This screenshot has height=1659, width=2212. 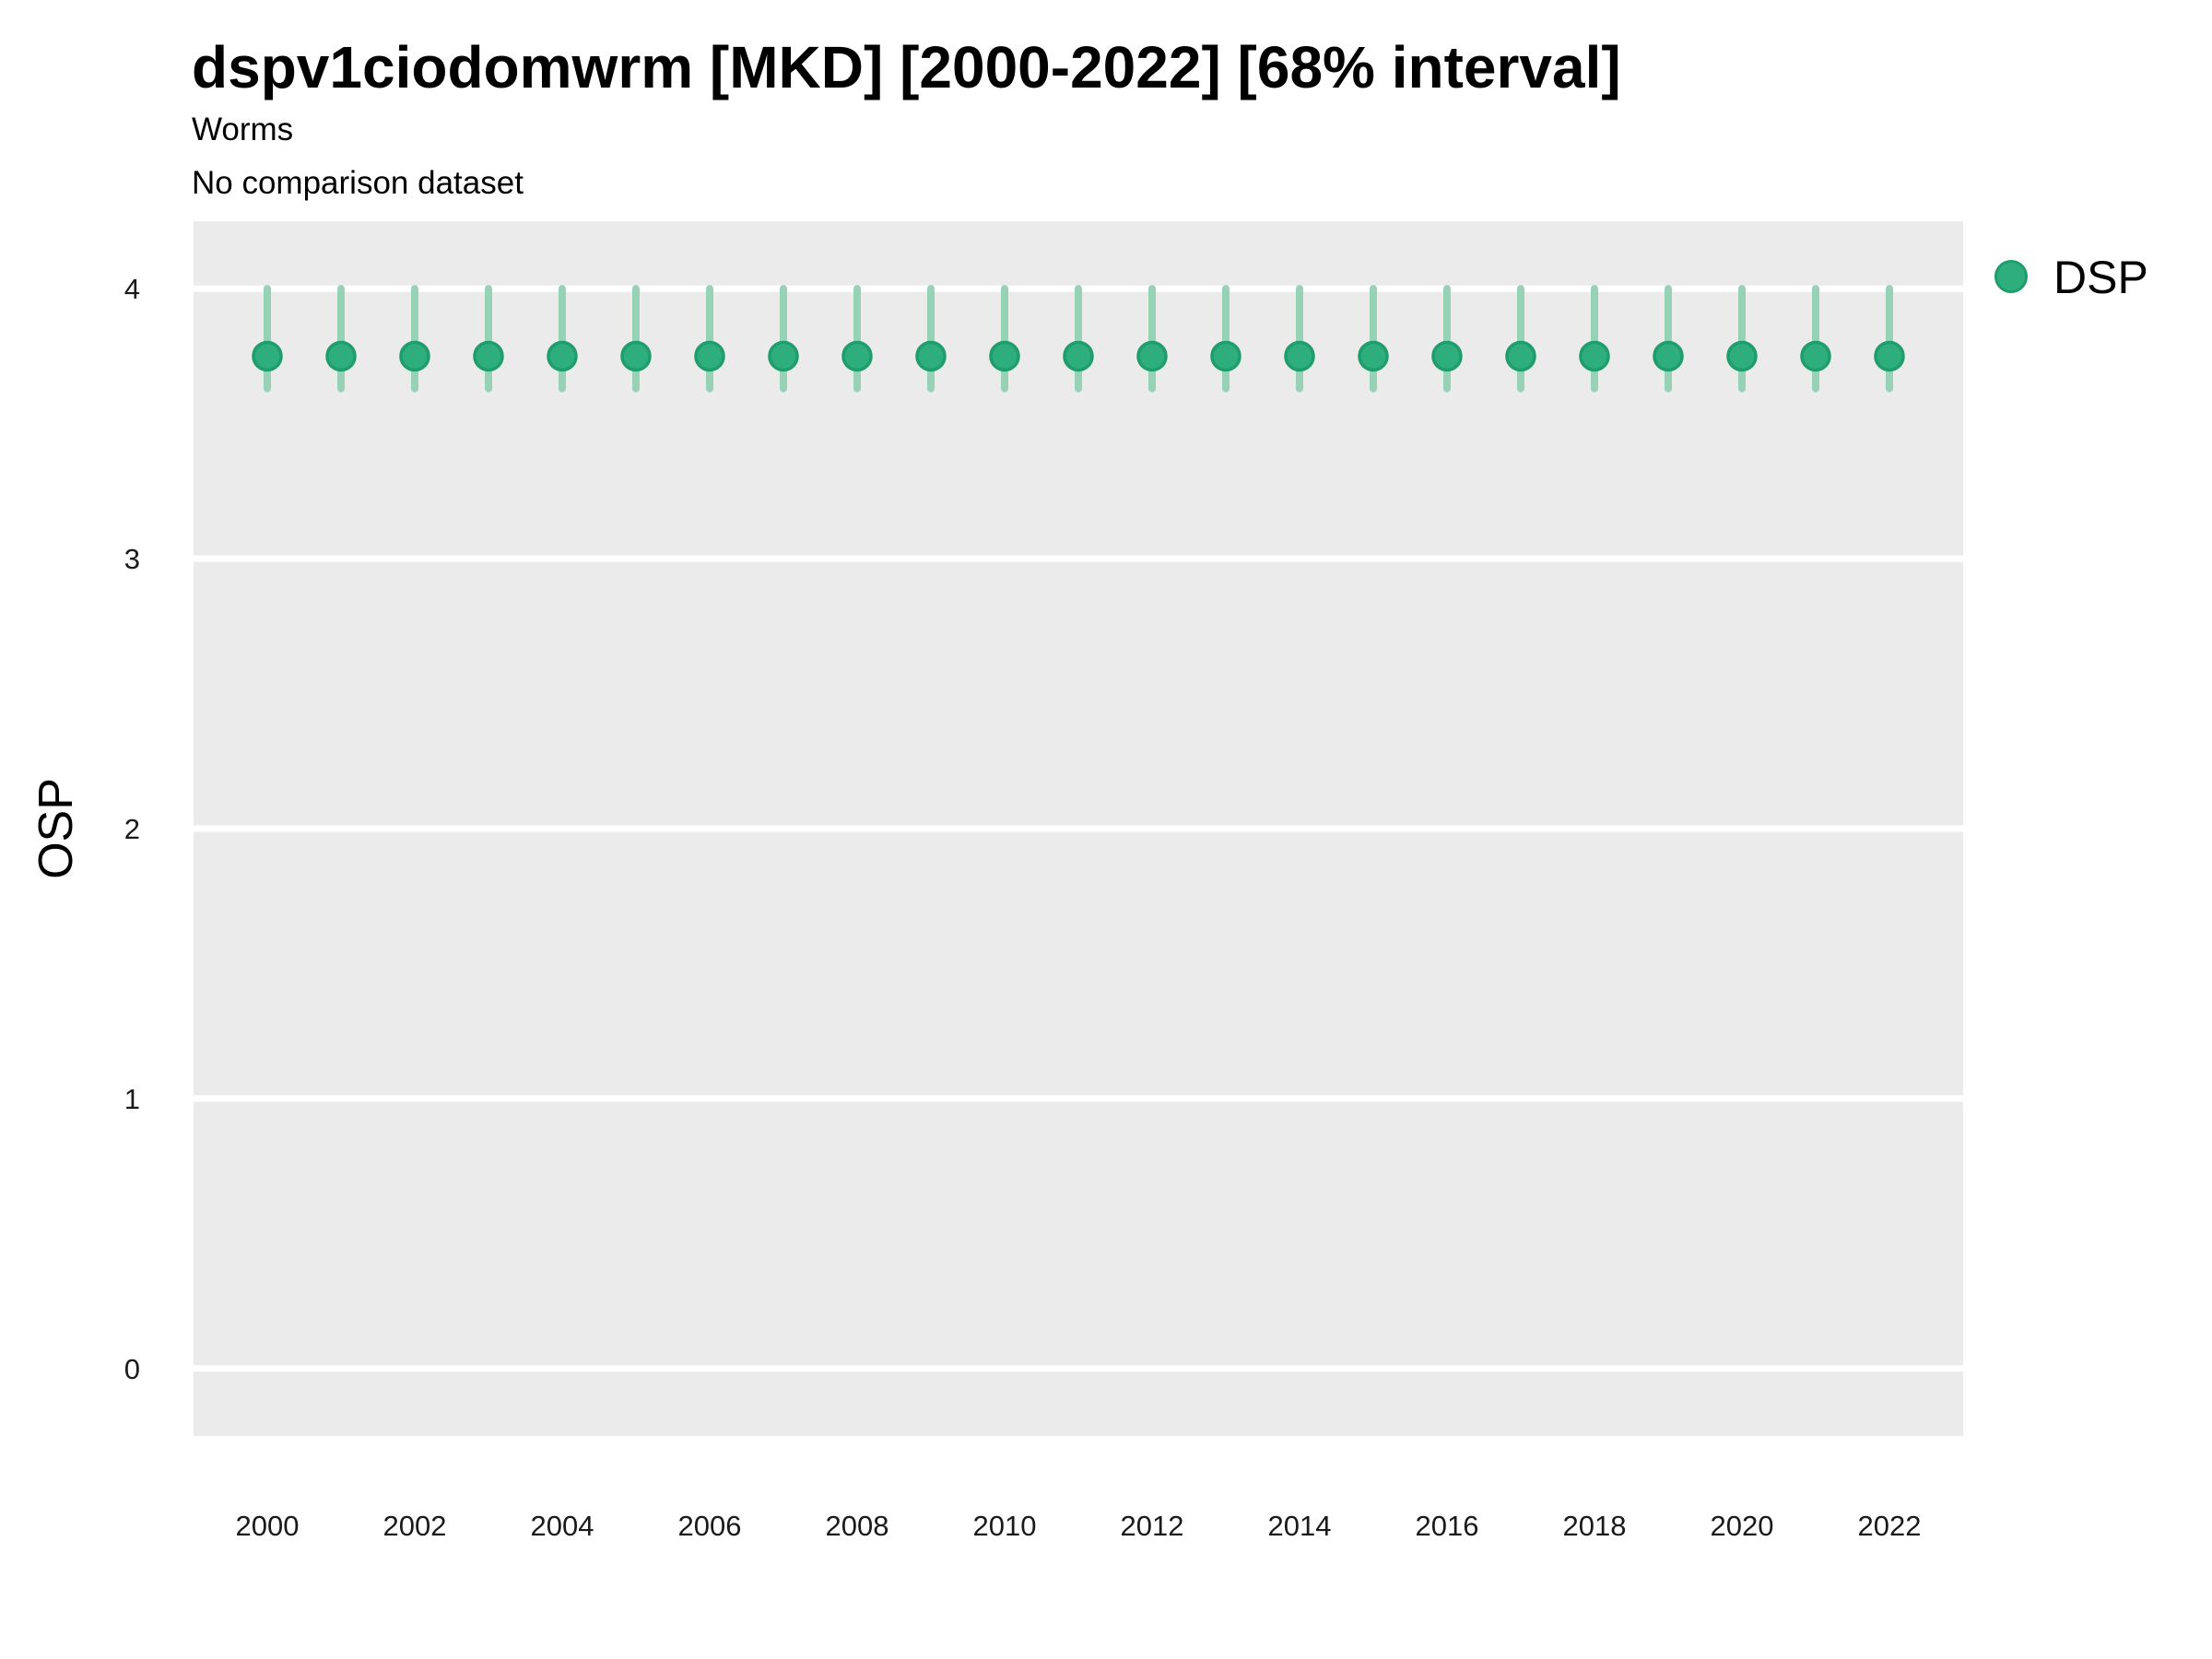 I want to click on data-point-2000, so click(x=267, y=356).